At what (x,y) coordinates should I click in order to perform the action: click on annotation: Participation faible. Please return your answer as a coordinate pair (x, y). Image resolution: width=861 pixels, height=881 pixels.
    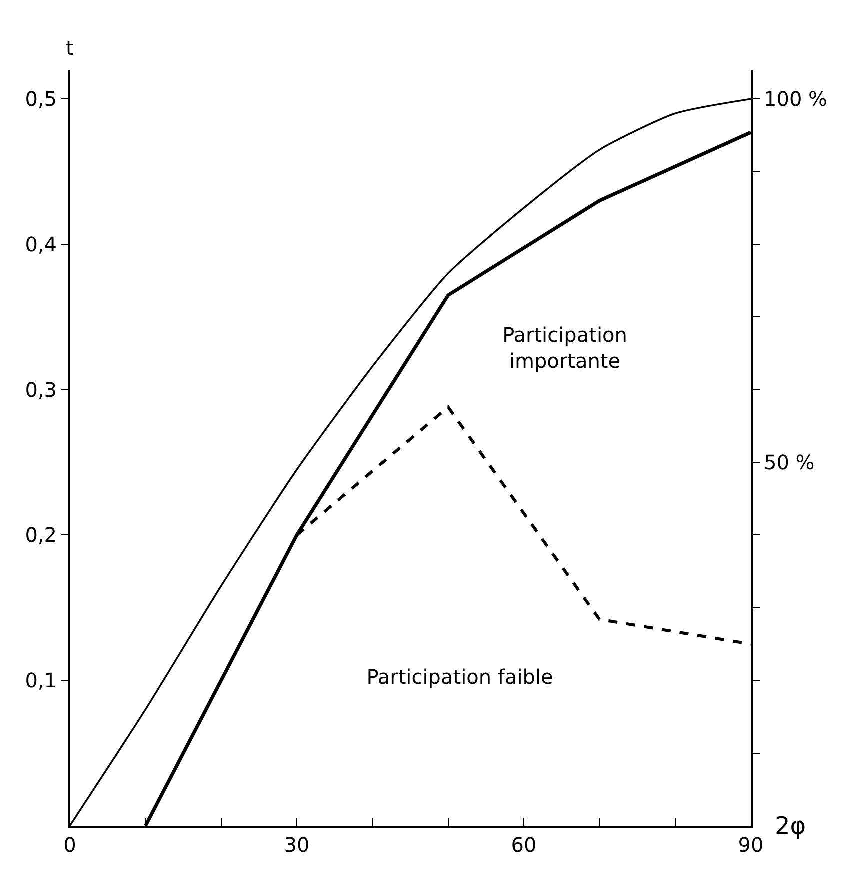
    Looking at the image, I should click on (460, 677).